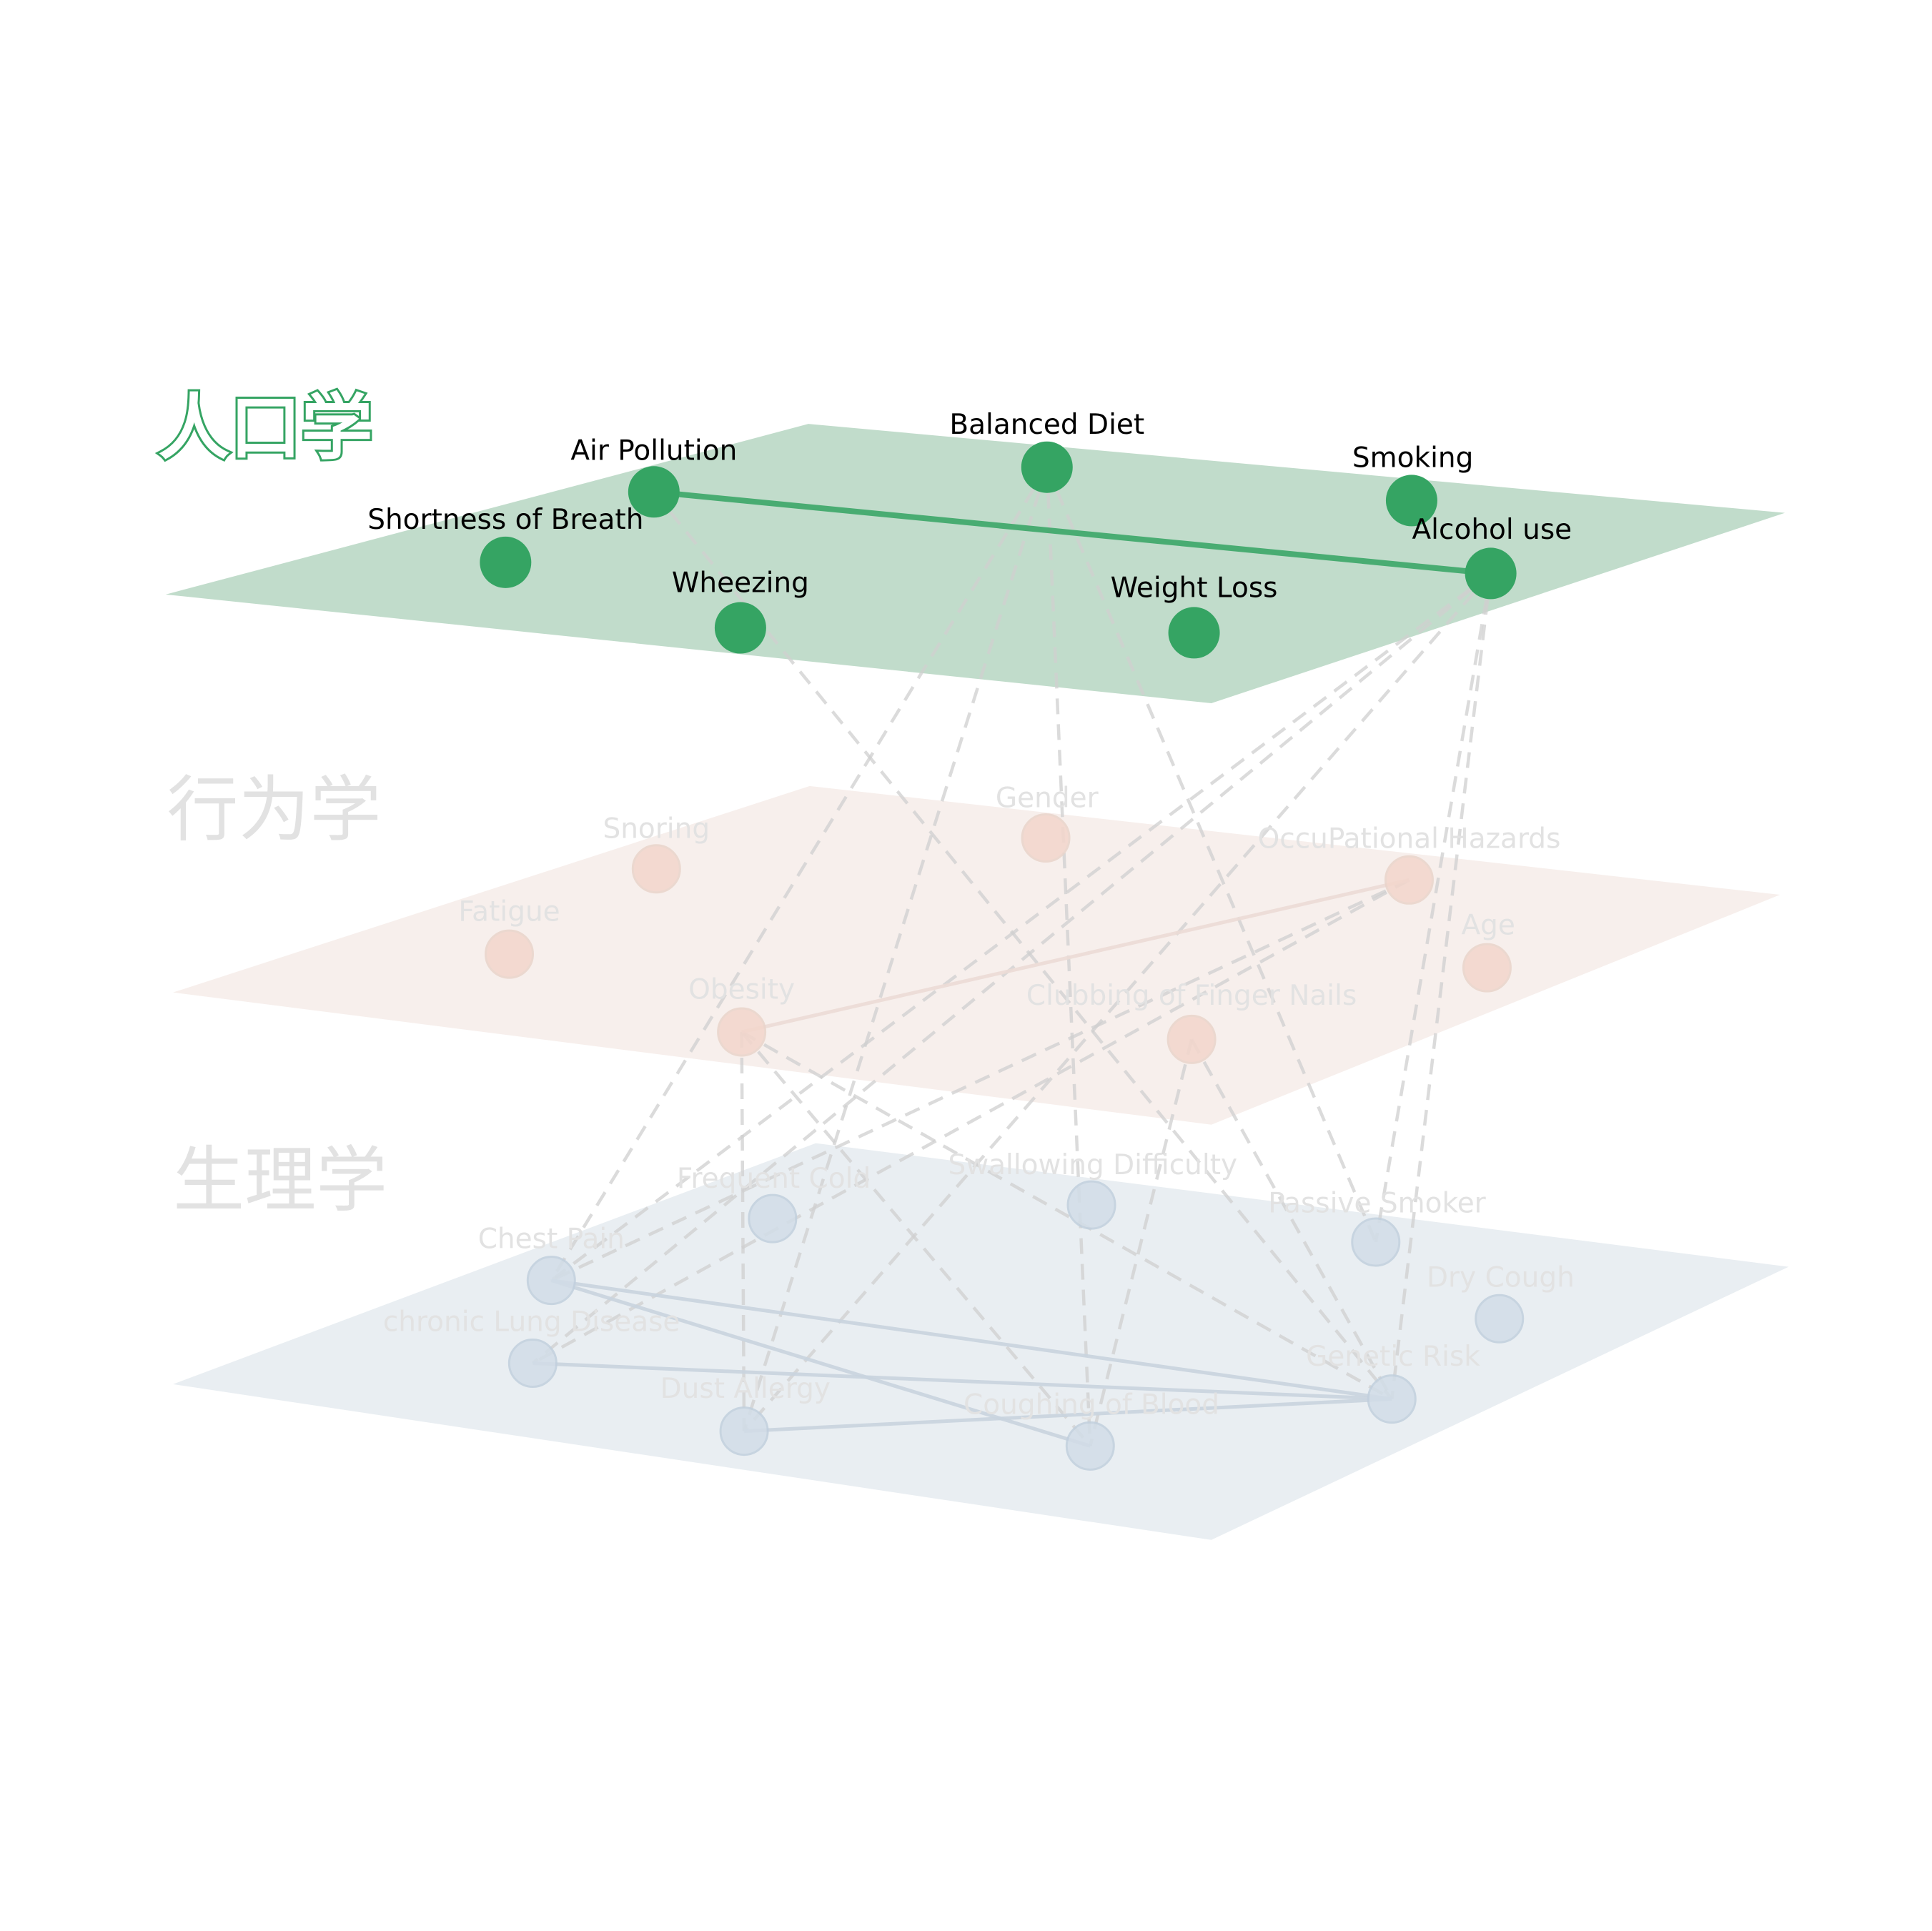 Image resolution: width=1932 pixels, height=1931 pixels. What do you see at coordinates (509, 954) in the screenshot?
I see `node-fatigue` at bounding box center [509, 954].